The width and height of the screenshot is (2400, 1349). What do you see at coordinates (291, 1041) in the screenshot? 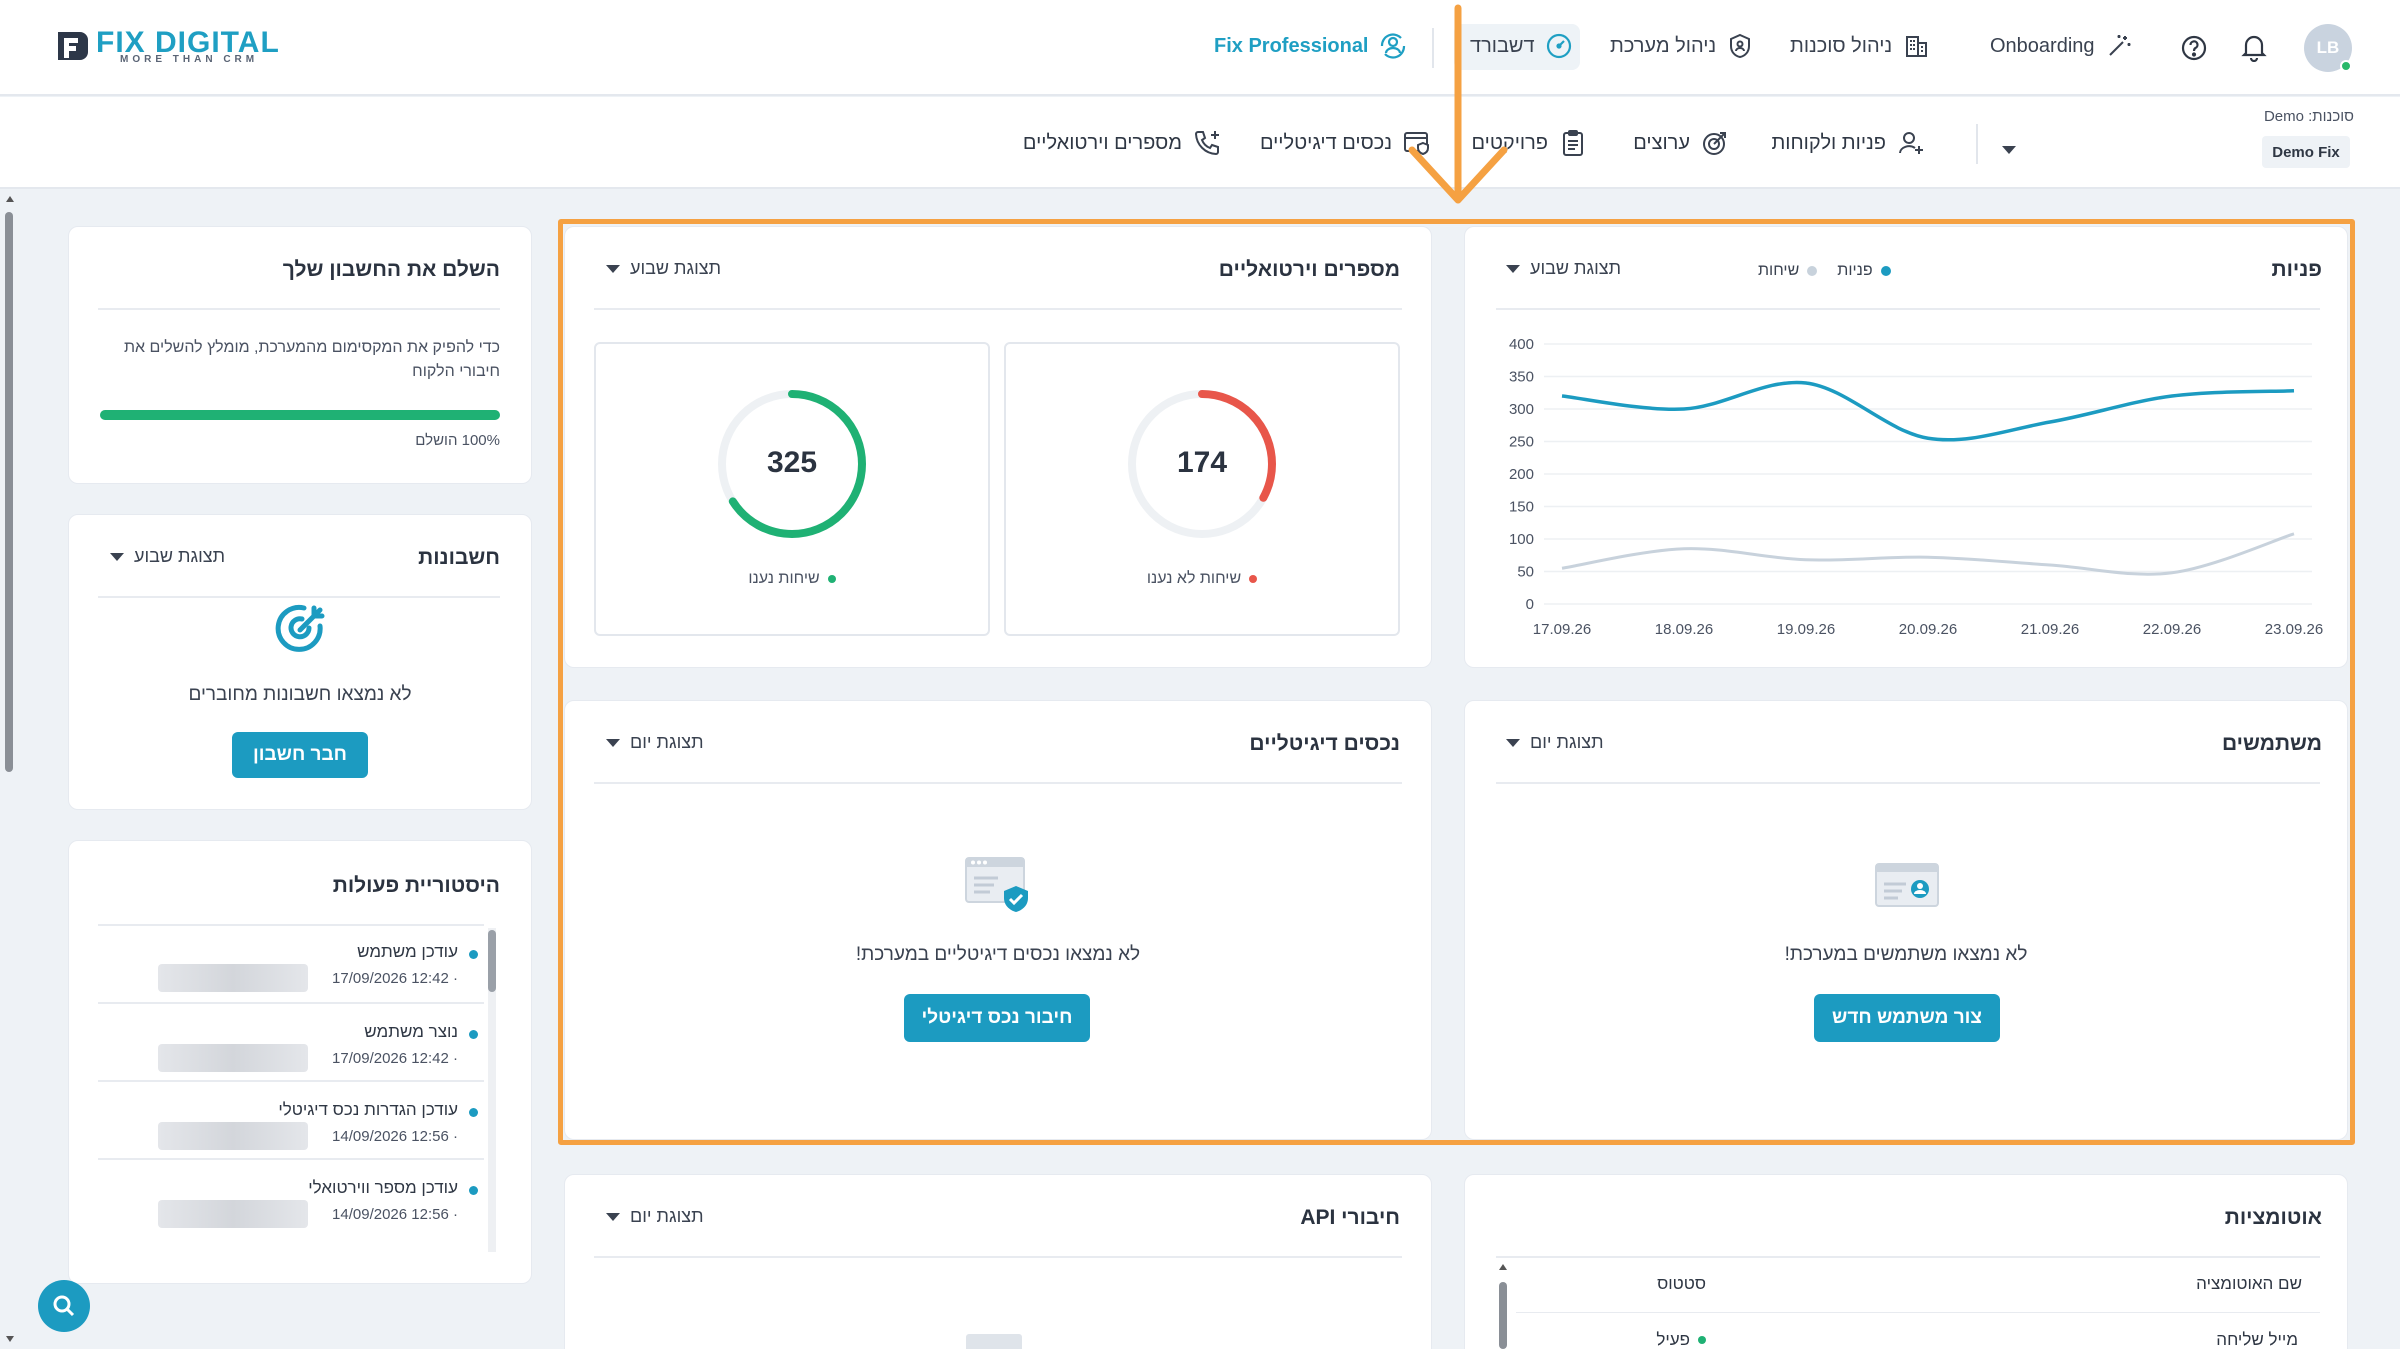
I see `history-item: נוצר משתמש 17/09/2026 12:42 ·` at bounding box center [291, 1041].